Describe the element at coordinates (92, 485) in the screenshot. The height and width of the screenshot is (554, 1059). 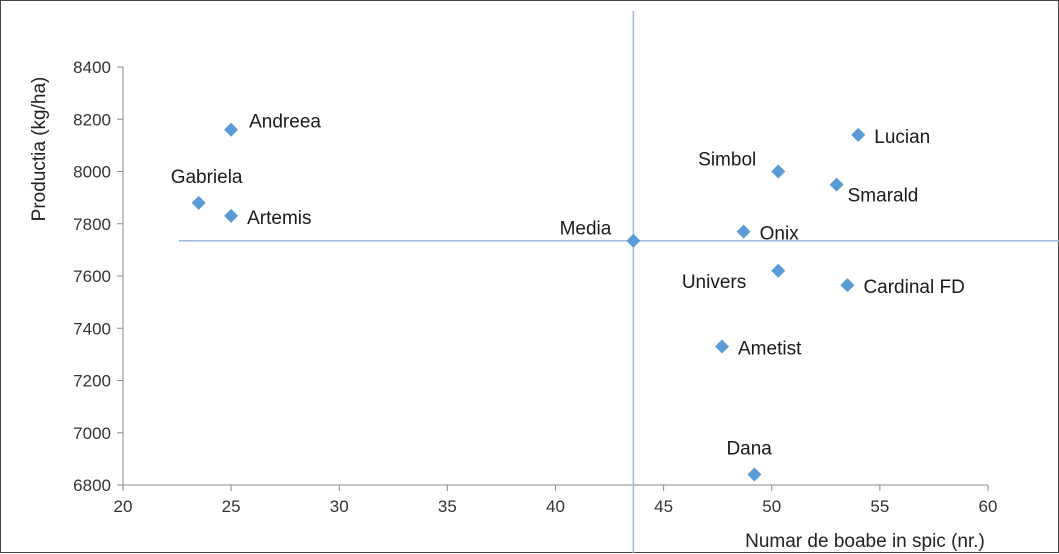
I see `y-tick-label: 6800` at that location.